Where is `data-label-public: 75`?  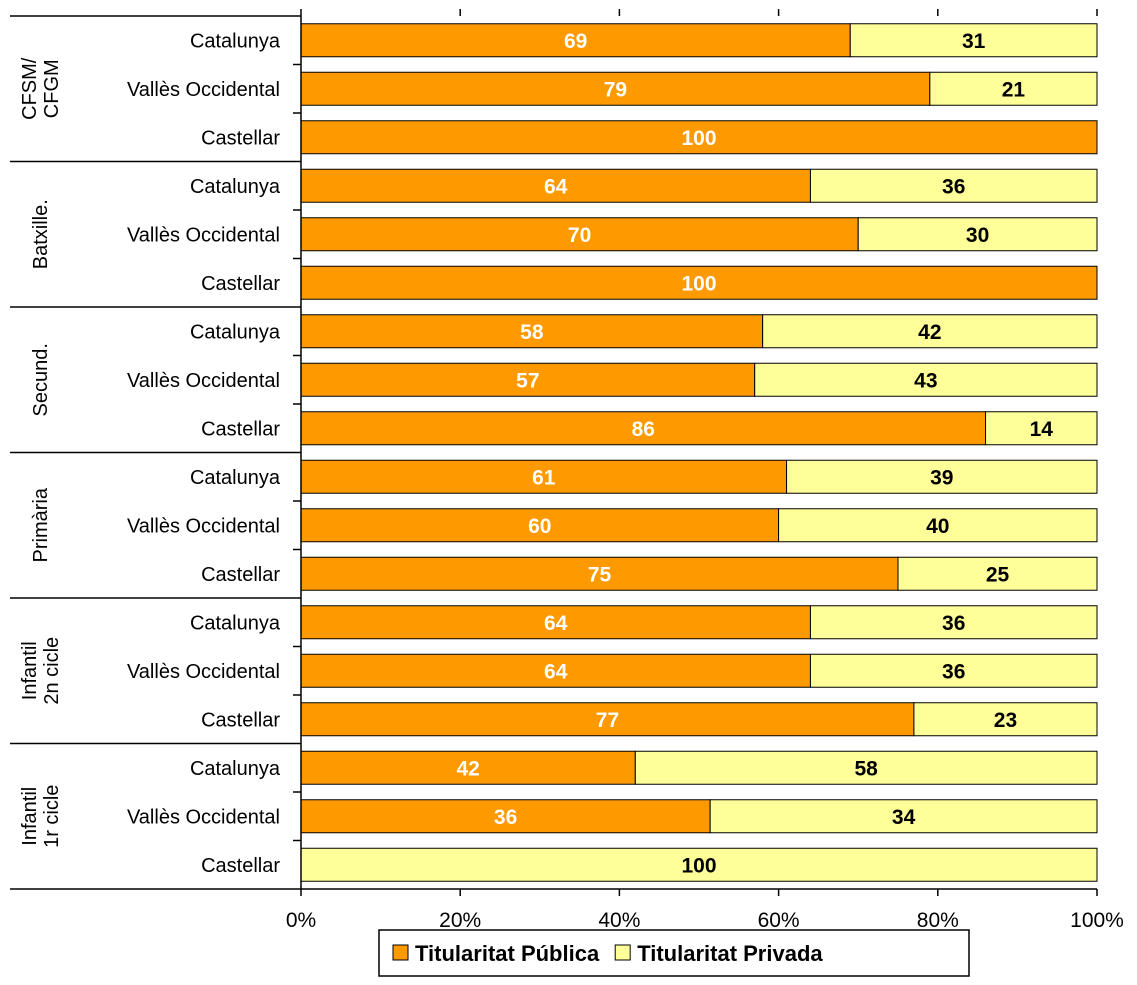
data-label-public: 75 is located at coordinates (600, 574).